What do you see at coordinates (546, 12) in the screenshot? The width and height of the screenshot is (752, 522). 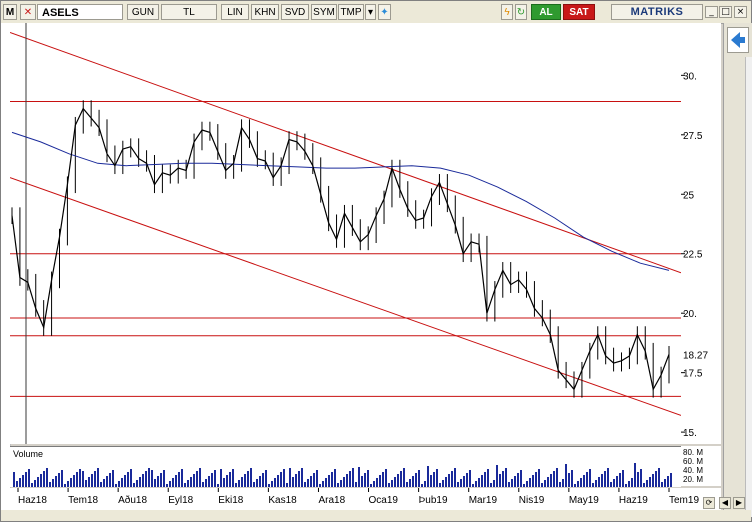 I see `buy-button: AL` at bounding box center [546, 12].